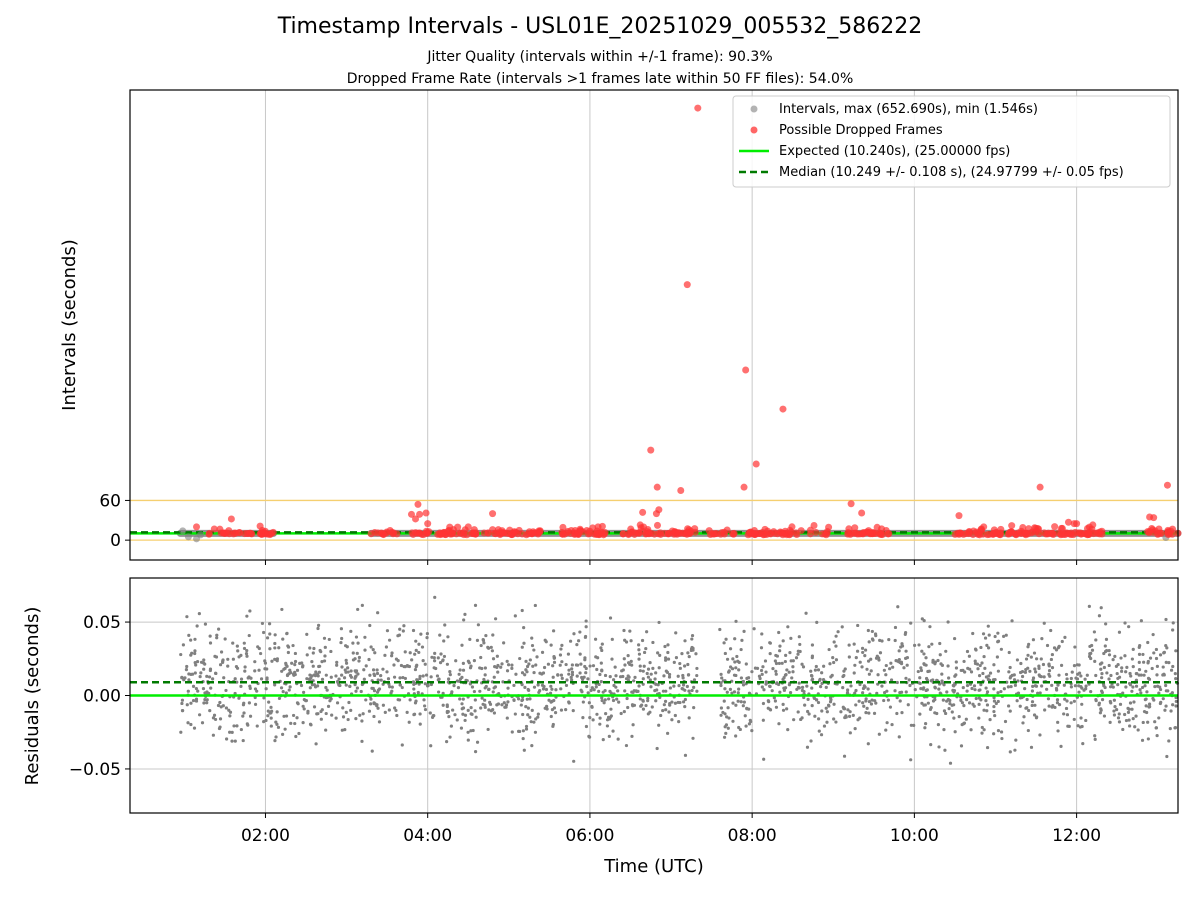  What do you see at coordinates (750, 720) in the screenshot?
I see `residual-point-1993` at bounding box center [750, 720].